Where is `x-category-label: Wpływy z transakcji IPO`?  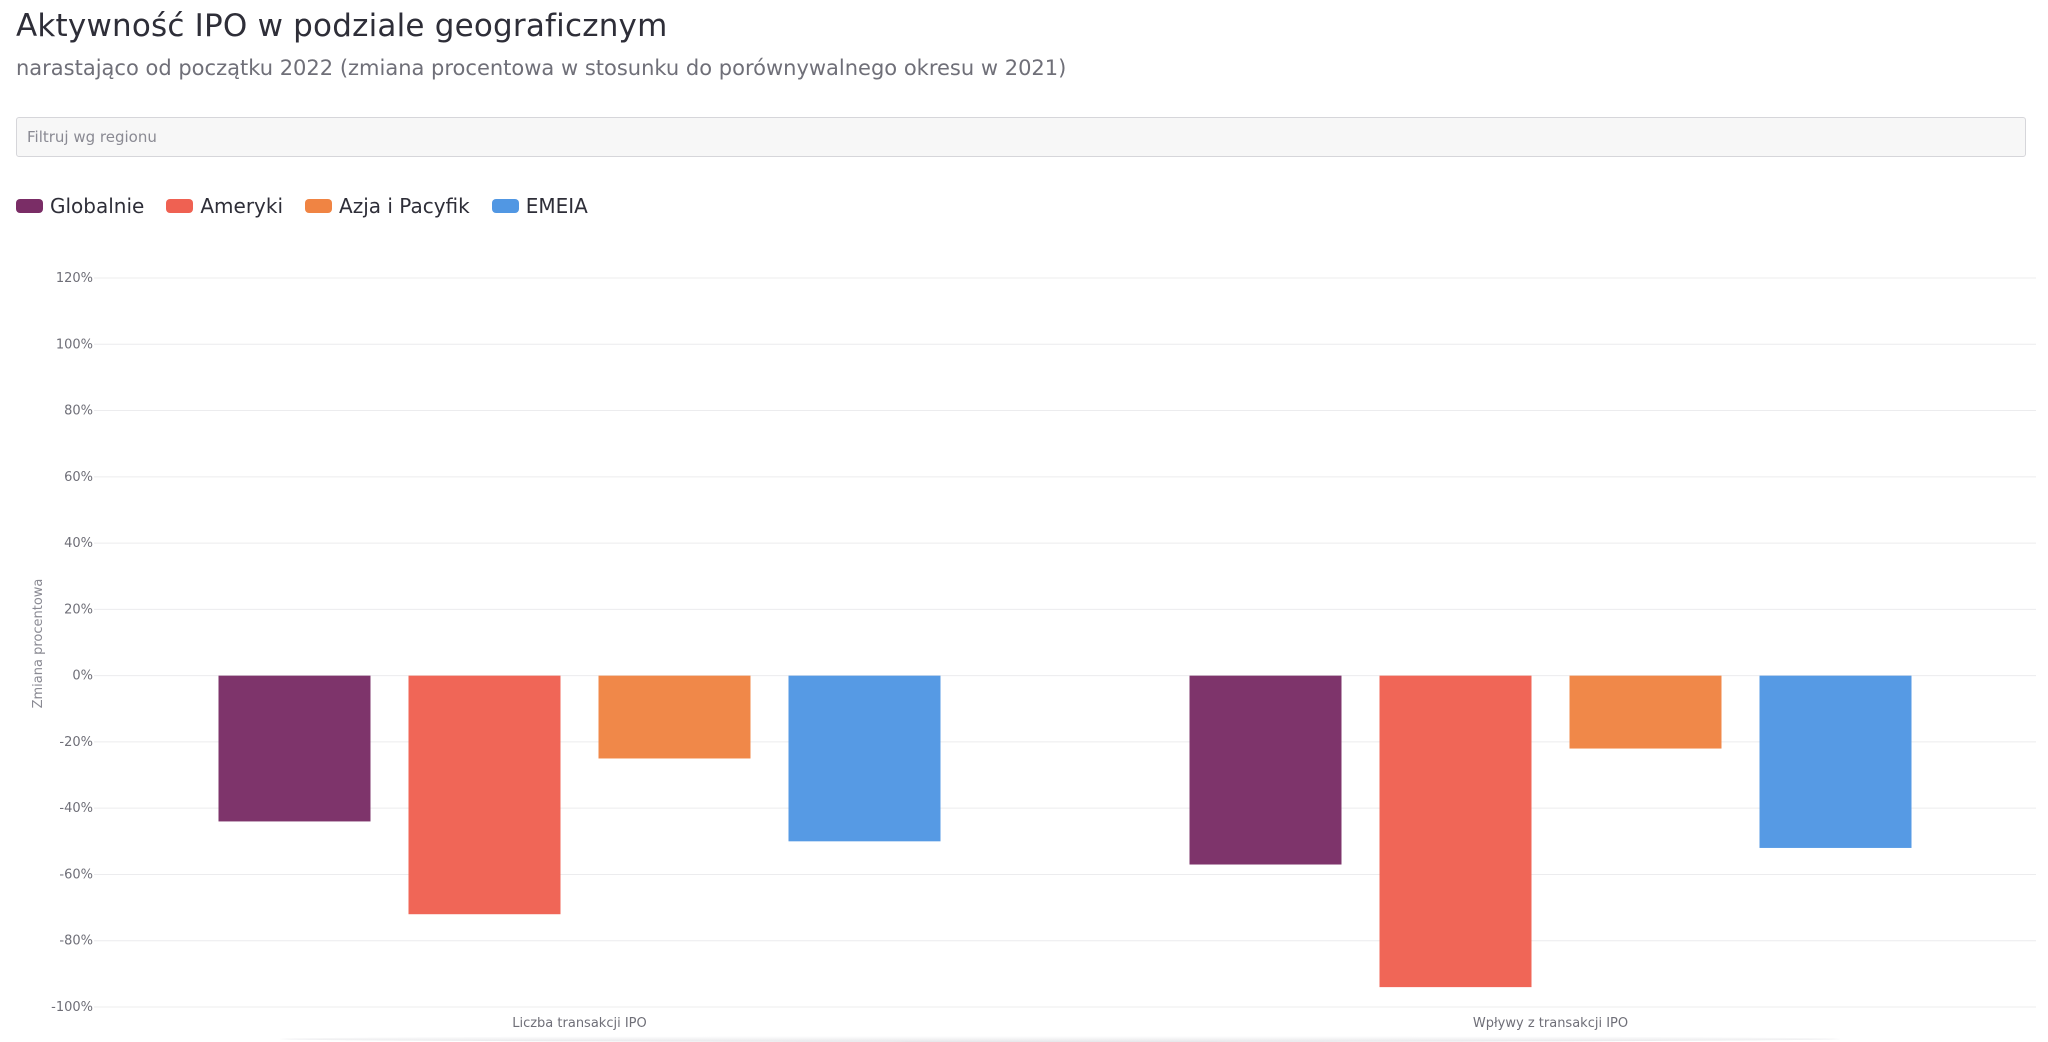
x-category-label: Wpływy z transakcji IPO is located at coordinates (1550, 1023).